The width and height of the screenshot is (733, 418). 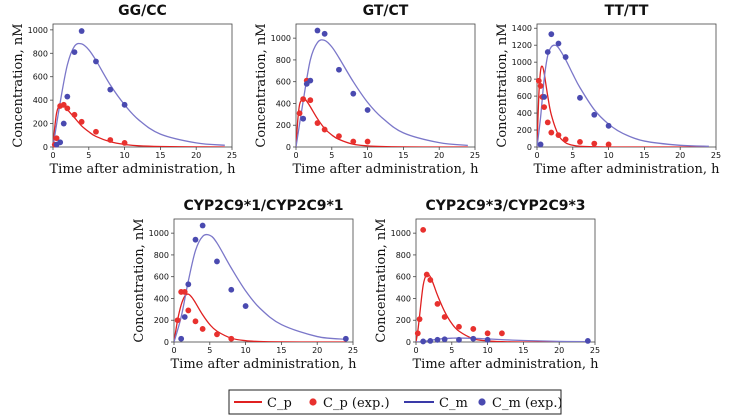 I want to click on legend-entry-cm-line: C_m, so click(x=436, y=403).